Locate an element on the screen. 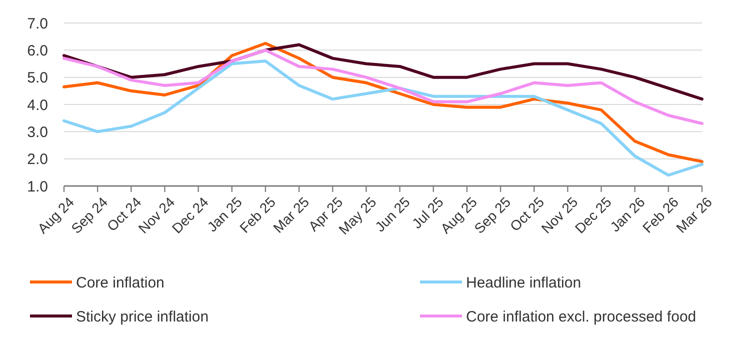  legend-label: Core inflation is located at coordinates (120, 283).